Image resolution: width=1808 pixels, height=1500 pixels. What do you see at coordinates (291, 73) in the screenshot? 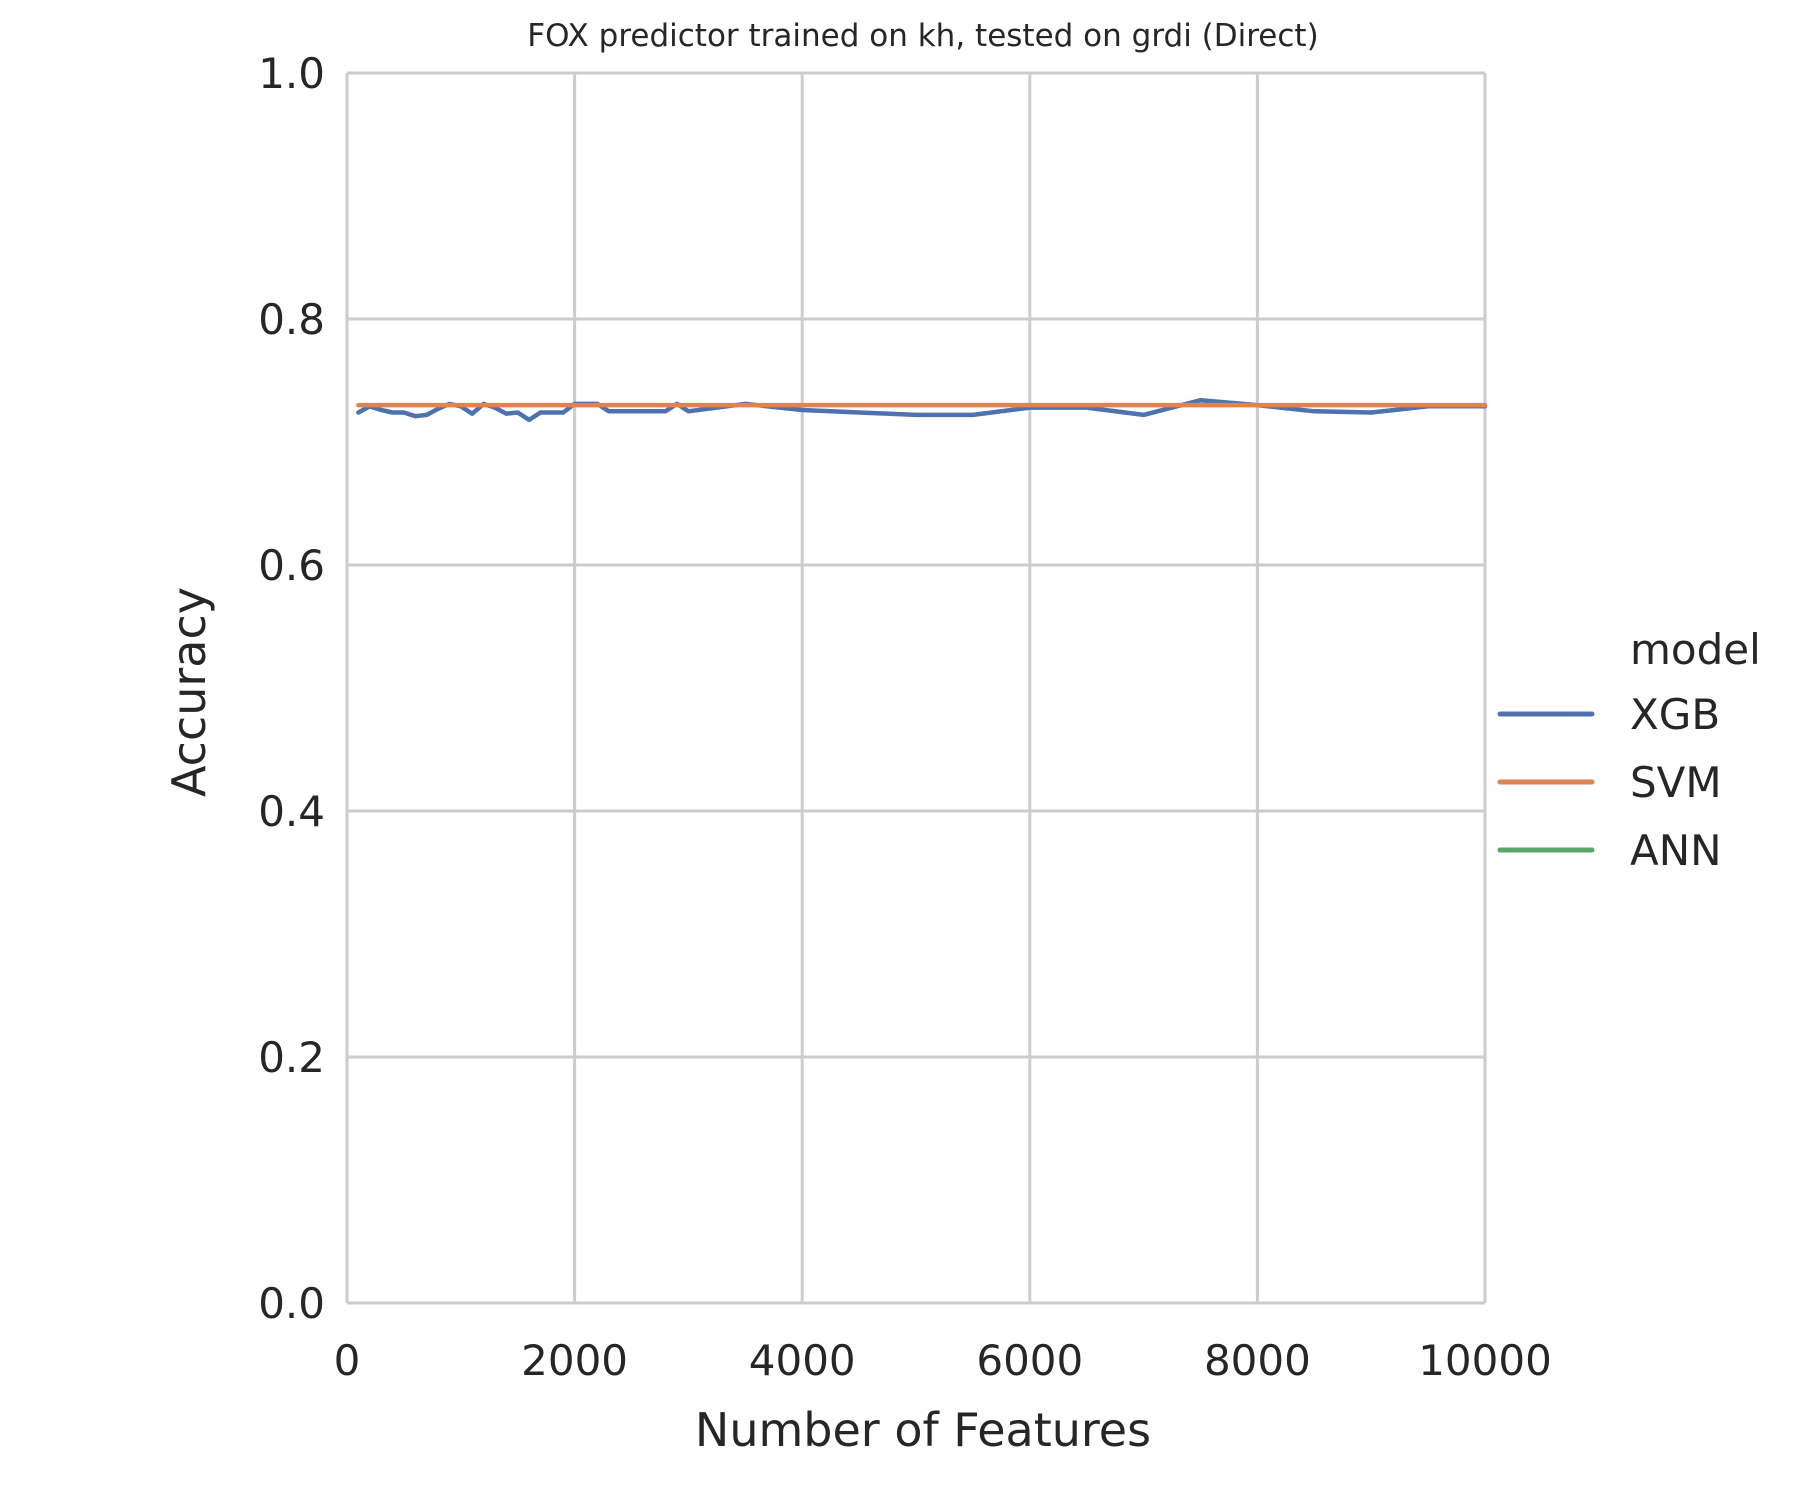
I see `y-tick-label: 1.0` at bounding box center [291, 73].